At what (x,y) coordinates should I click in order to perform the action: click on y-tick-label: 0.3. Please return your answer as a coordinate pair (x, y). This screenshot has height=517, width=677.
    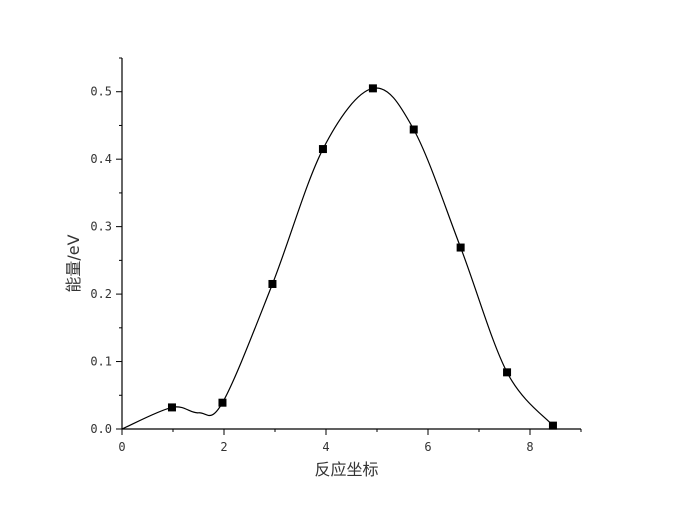
    Looking at the image, I should click on (101, 227).